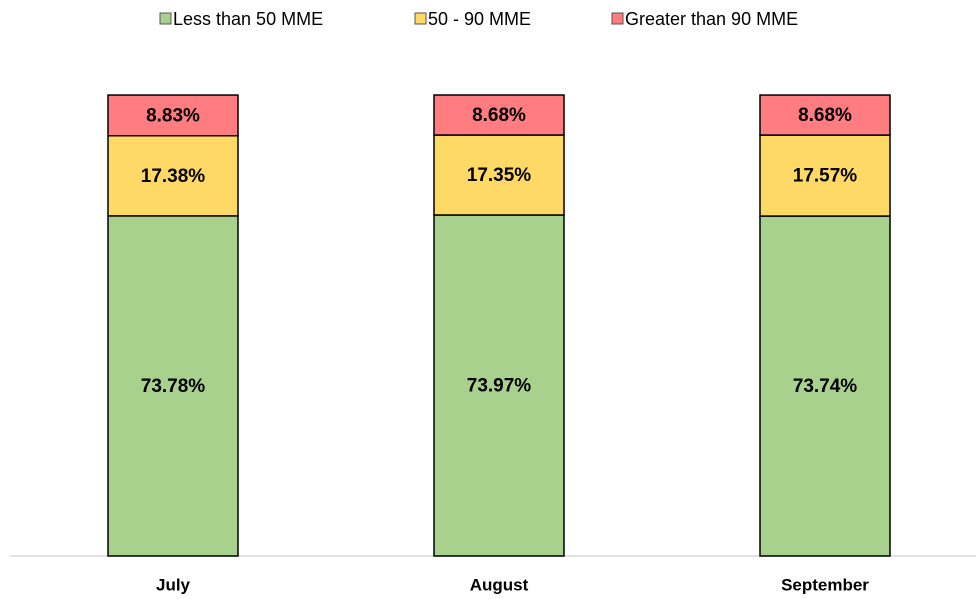  Describe the element at coordinates (173, 584) in the screenshot. I see `x-tick-label: July` at that location.